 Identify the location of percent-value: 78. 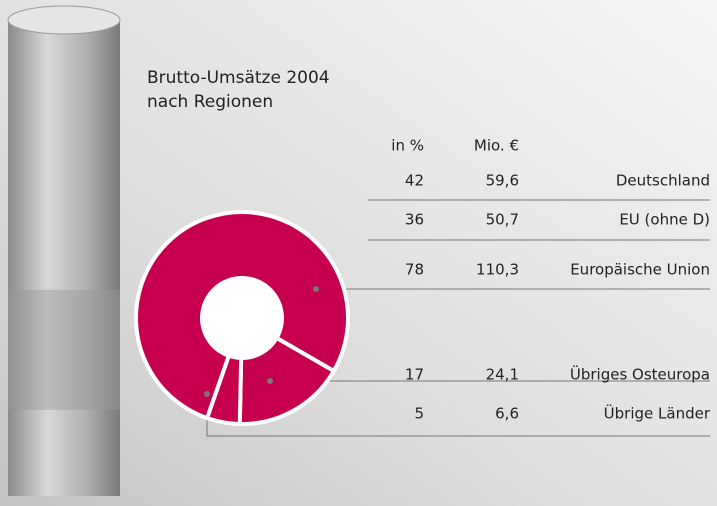
(414, 270).